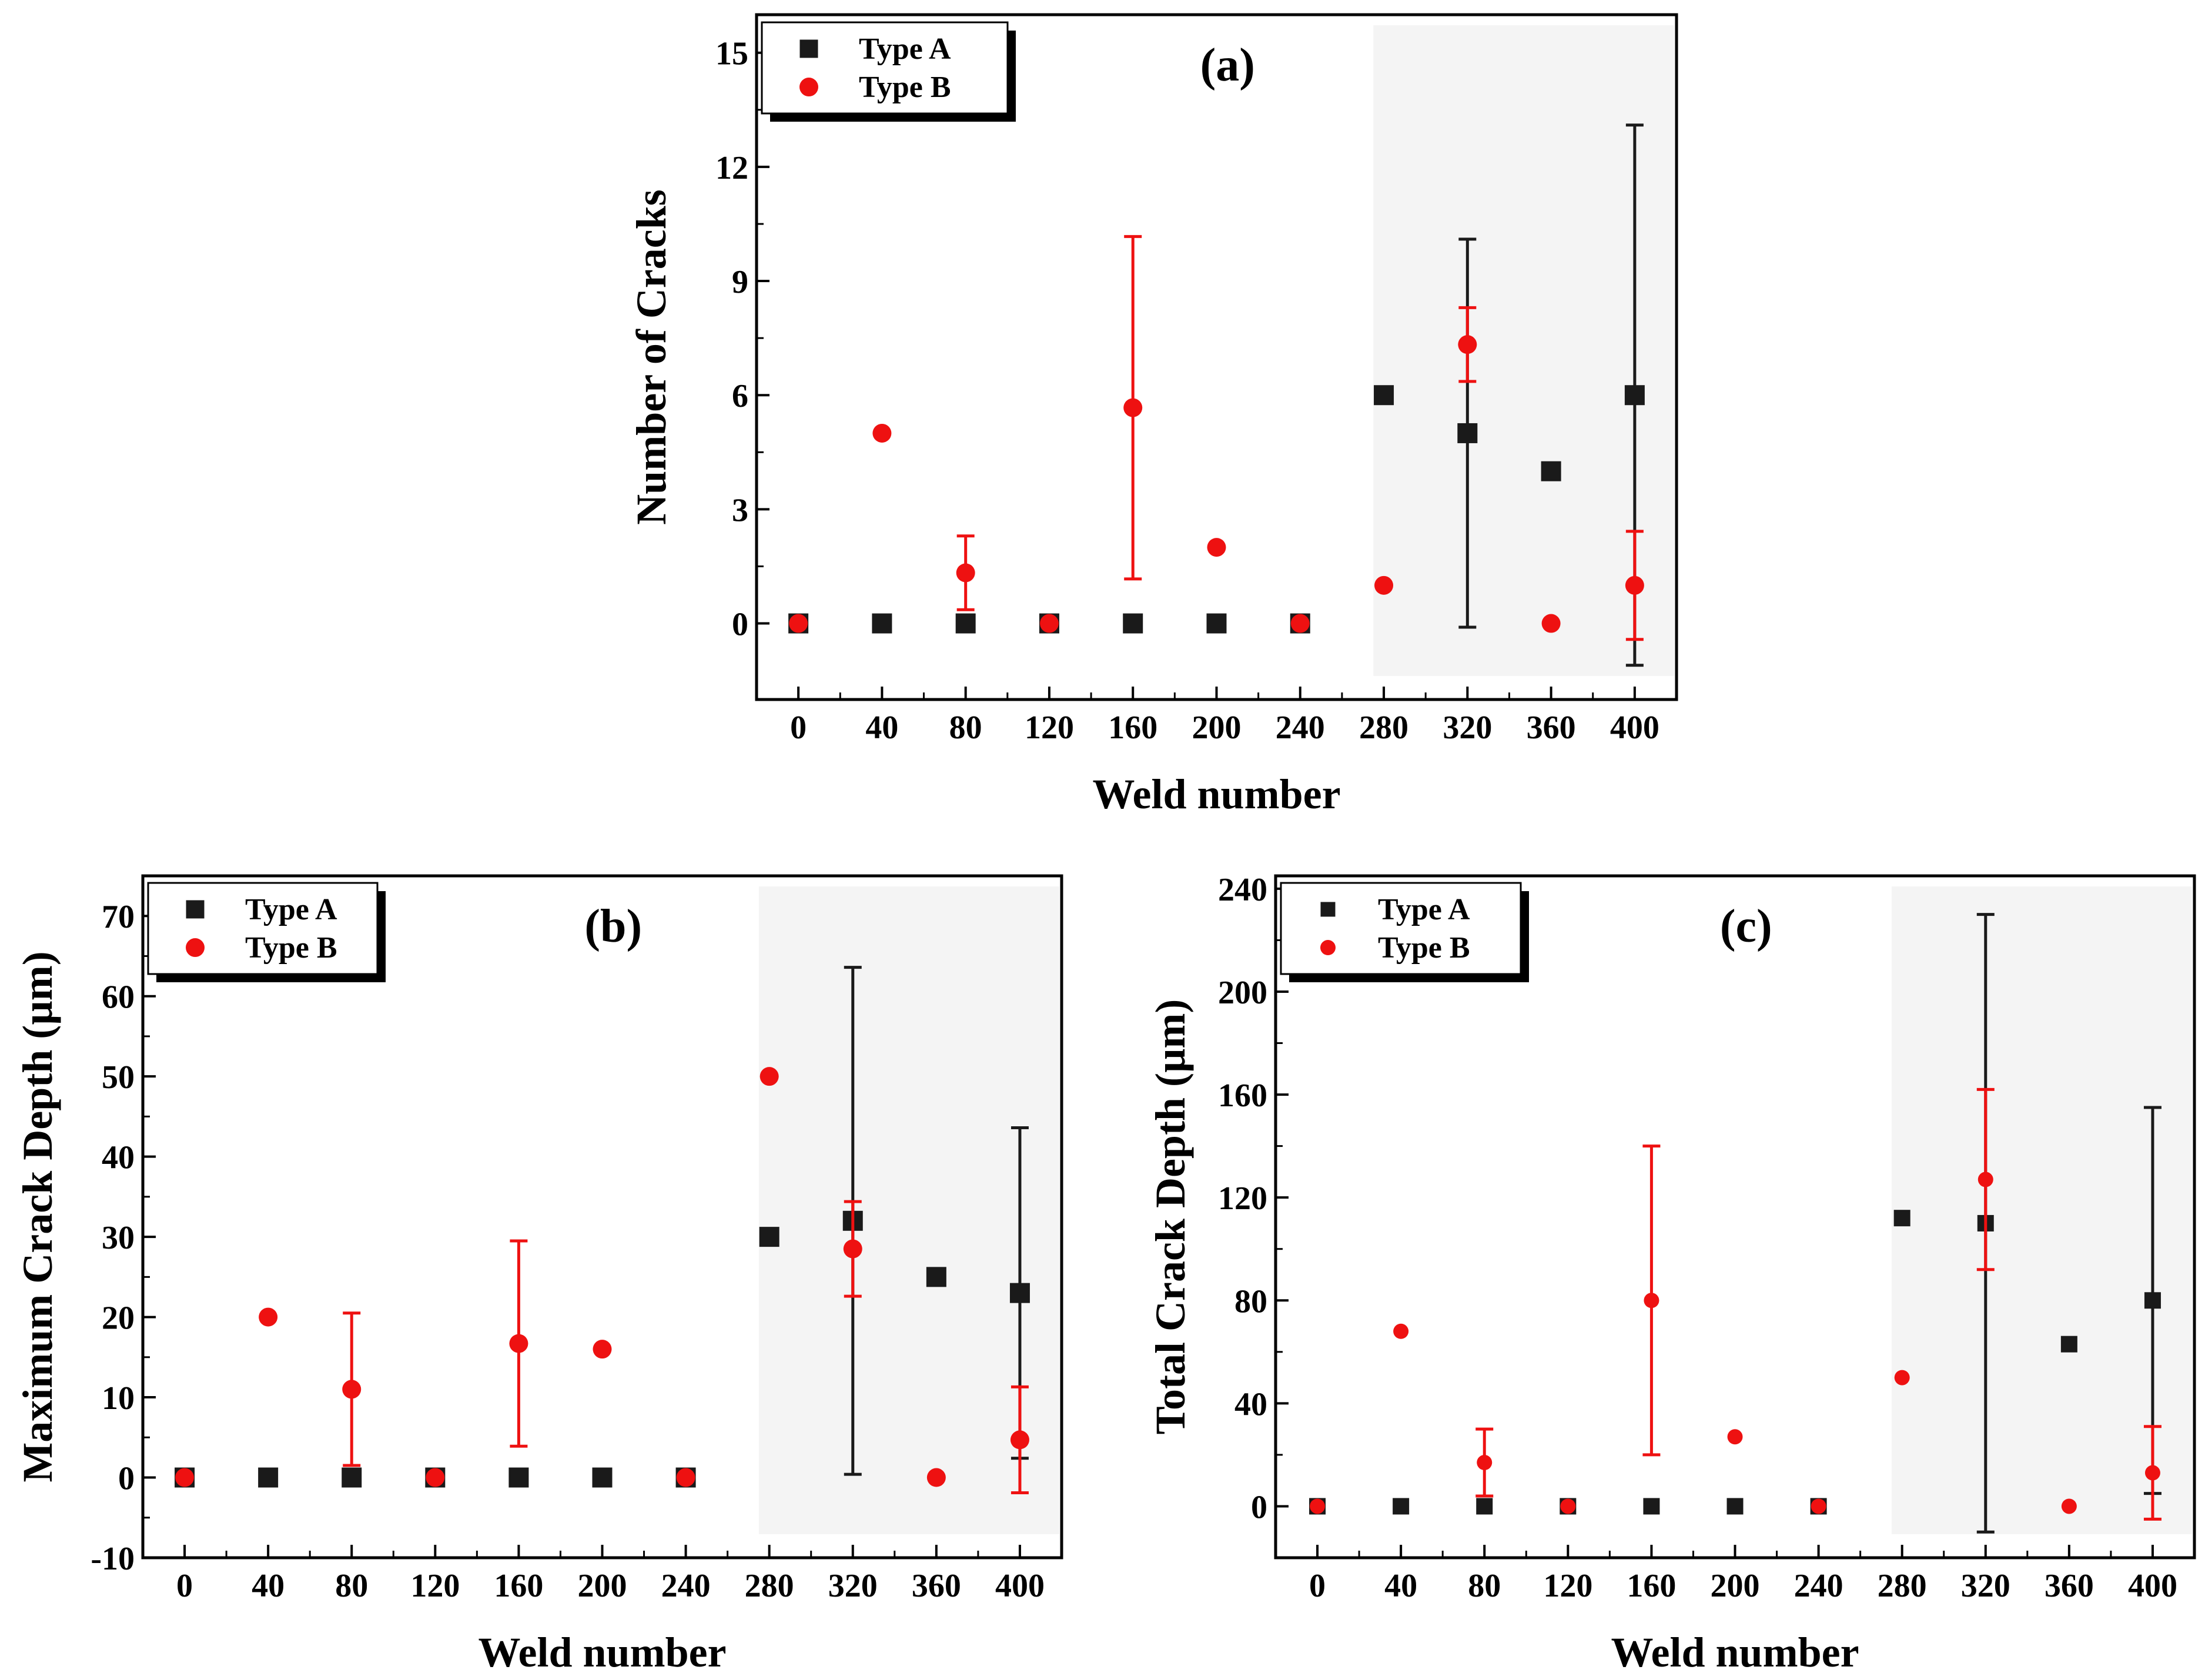 This screenshot has height=1680, width=2205. What do you see at coordinates (731, 54) in the screenshot?
I see `y-tick-label: 15` at bounding box center [731, 54].